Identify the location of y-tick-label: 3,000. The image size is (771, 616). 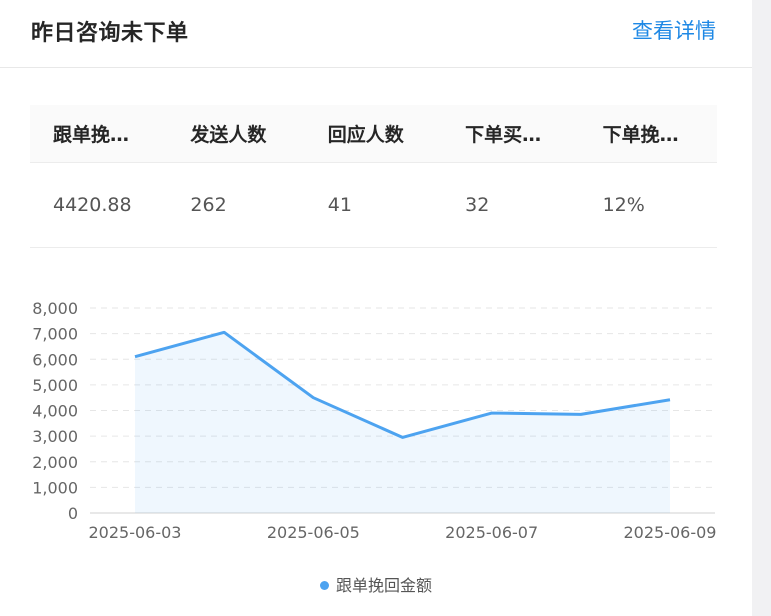
(55, 436).